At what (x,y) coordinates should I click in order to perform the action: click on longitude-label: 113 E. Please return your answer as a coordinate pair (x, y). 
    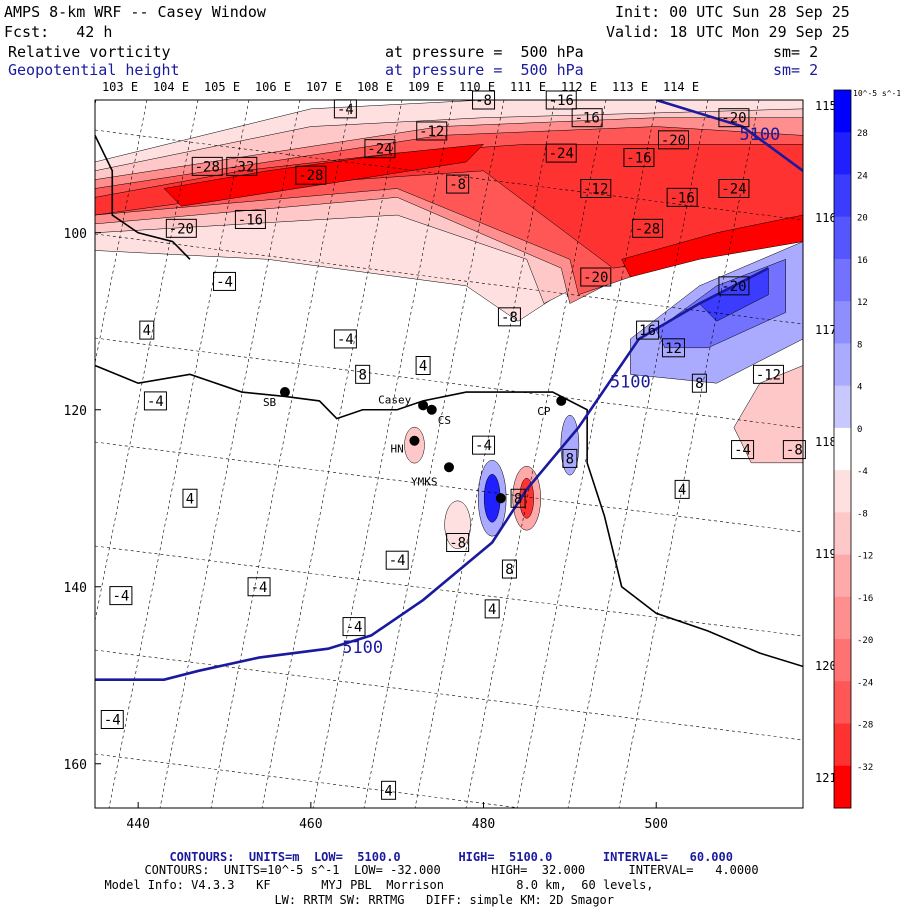
    Looking at the image, I should click on (630, 87).